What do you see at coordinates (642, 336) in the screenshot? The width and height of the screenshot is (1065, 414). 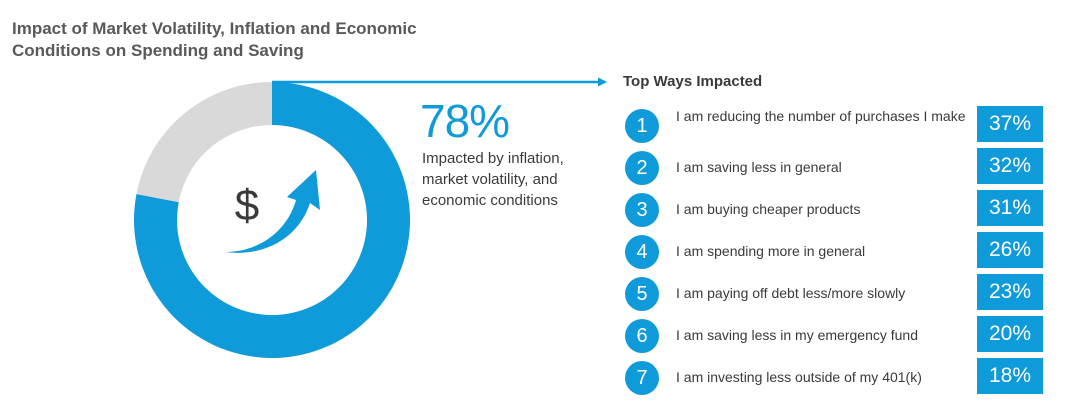 I see `rank-badge: 6` at bounding box center [642, 336].